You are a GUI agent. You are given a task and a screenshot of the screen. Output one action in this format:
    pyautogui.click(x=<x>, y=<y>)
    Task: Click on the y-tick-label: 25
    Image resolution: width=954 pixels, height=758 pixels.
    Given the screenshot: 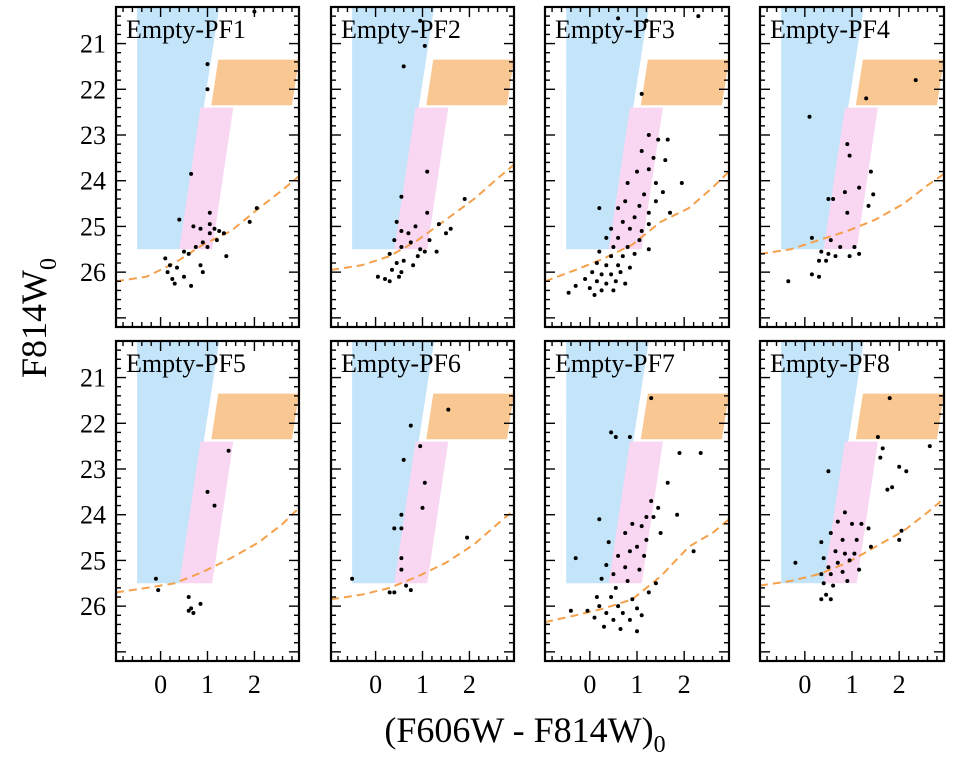 What is the action you would take?
    pyautogui.click(x=93, y=560)
    